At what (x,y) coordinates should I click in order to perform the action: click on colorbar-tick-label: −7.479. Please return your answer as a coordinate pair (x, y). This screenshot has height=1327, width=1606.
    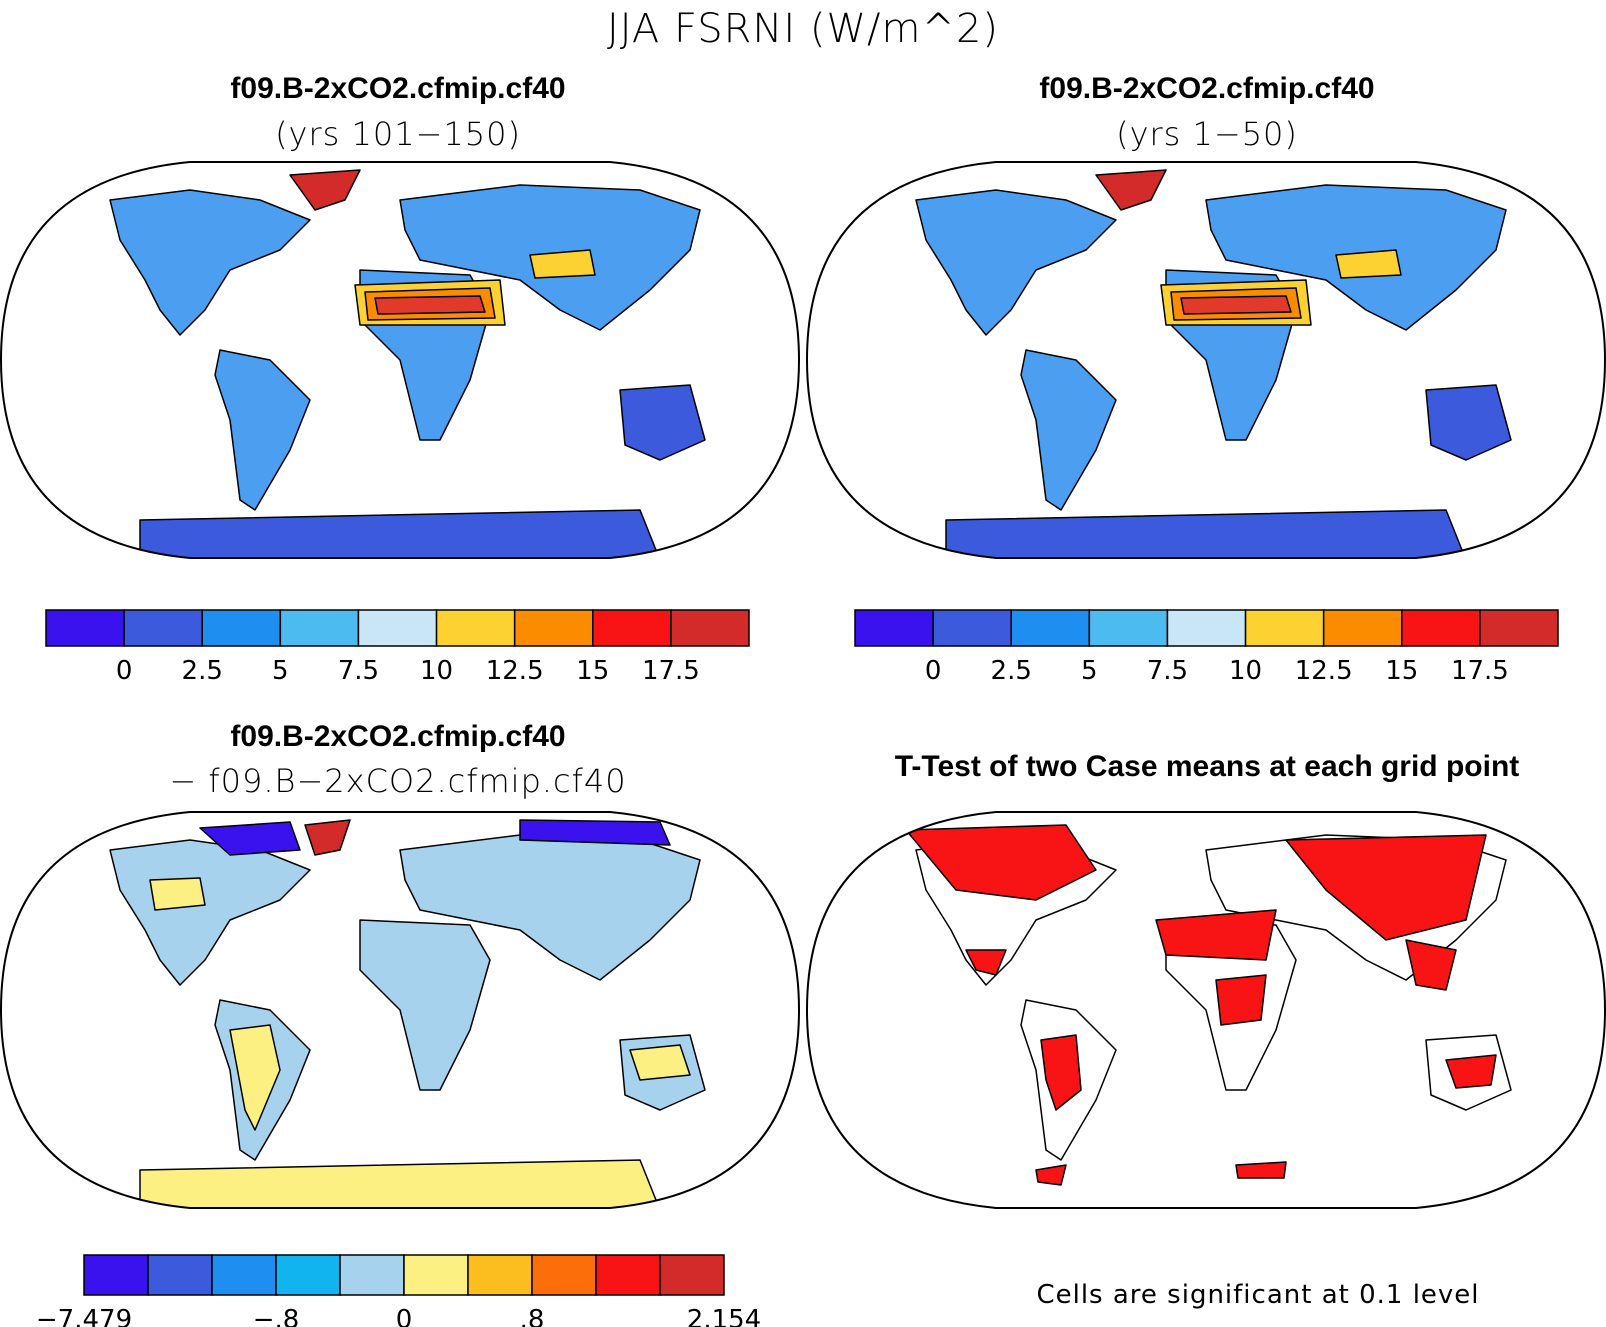
    Looking at the image, I should click on (84, 1316).